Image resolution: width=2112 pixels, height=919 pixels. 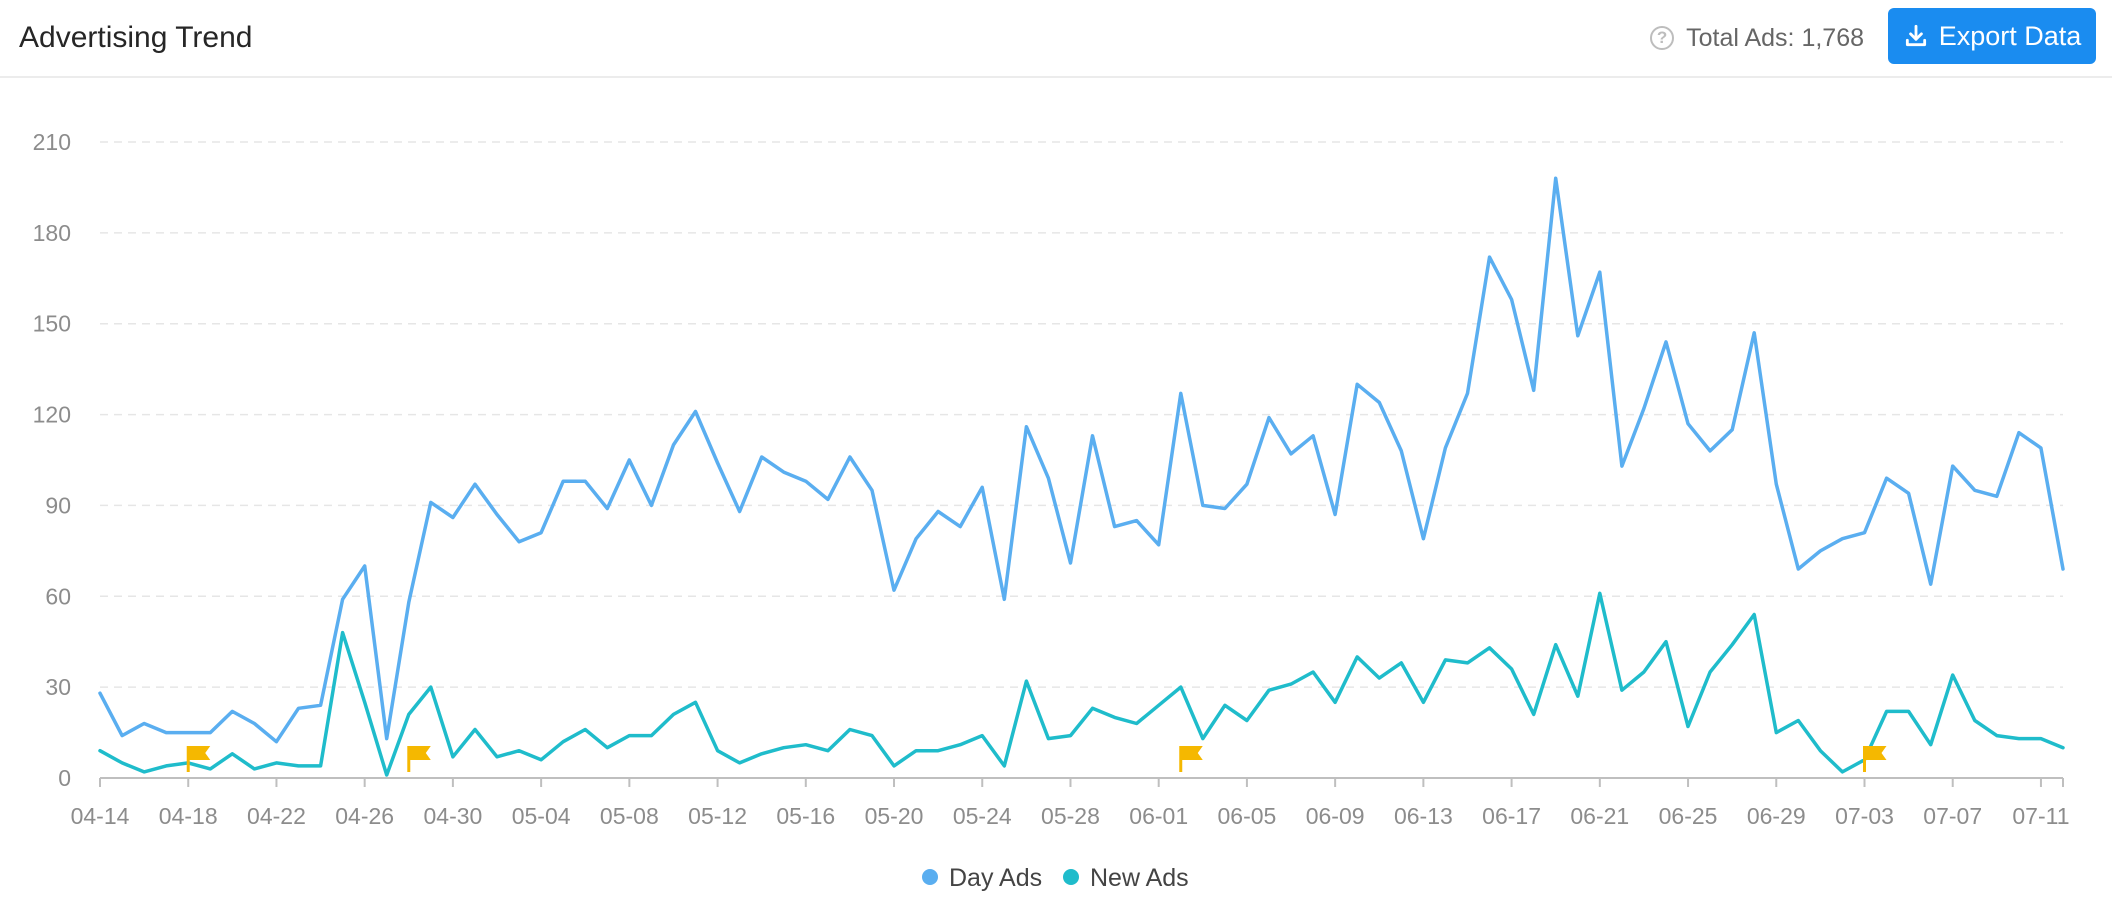 What do you see at coordinates (1864, 816) in the screenshot?
I see `x-tick-label: 07-03` at bounding box center [1864, 816].